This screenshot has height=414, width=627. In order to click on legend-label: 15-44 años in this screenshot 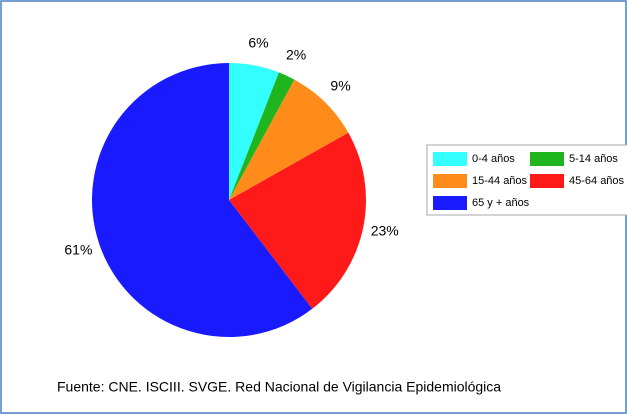, I will do `click(500, 181)`.